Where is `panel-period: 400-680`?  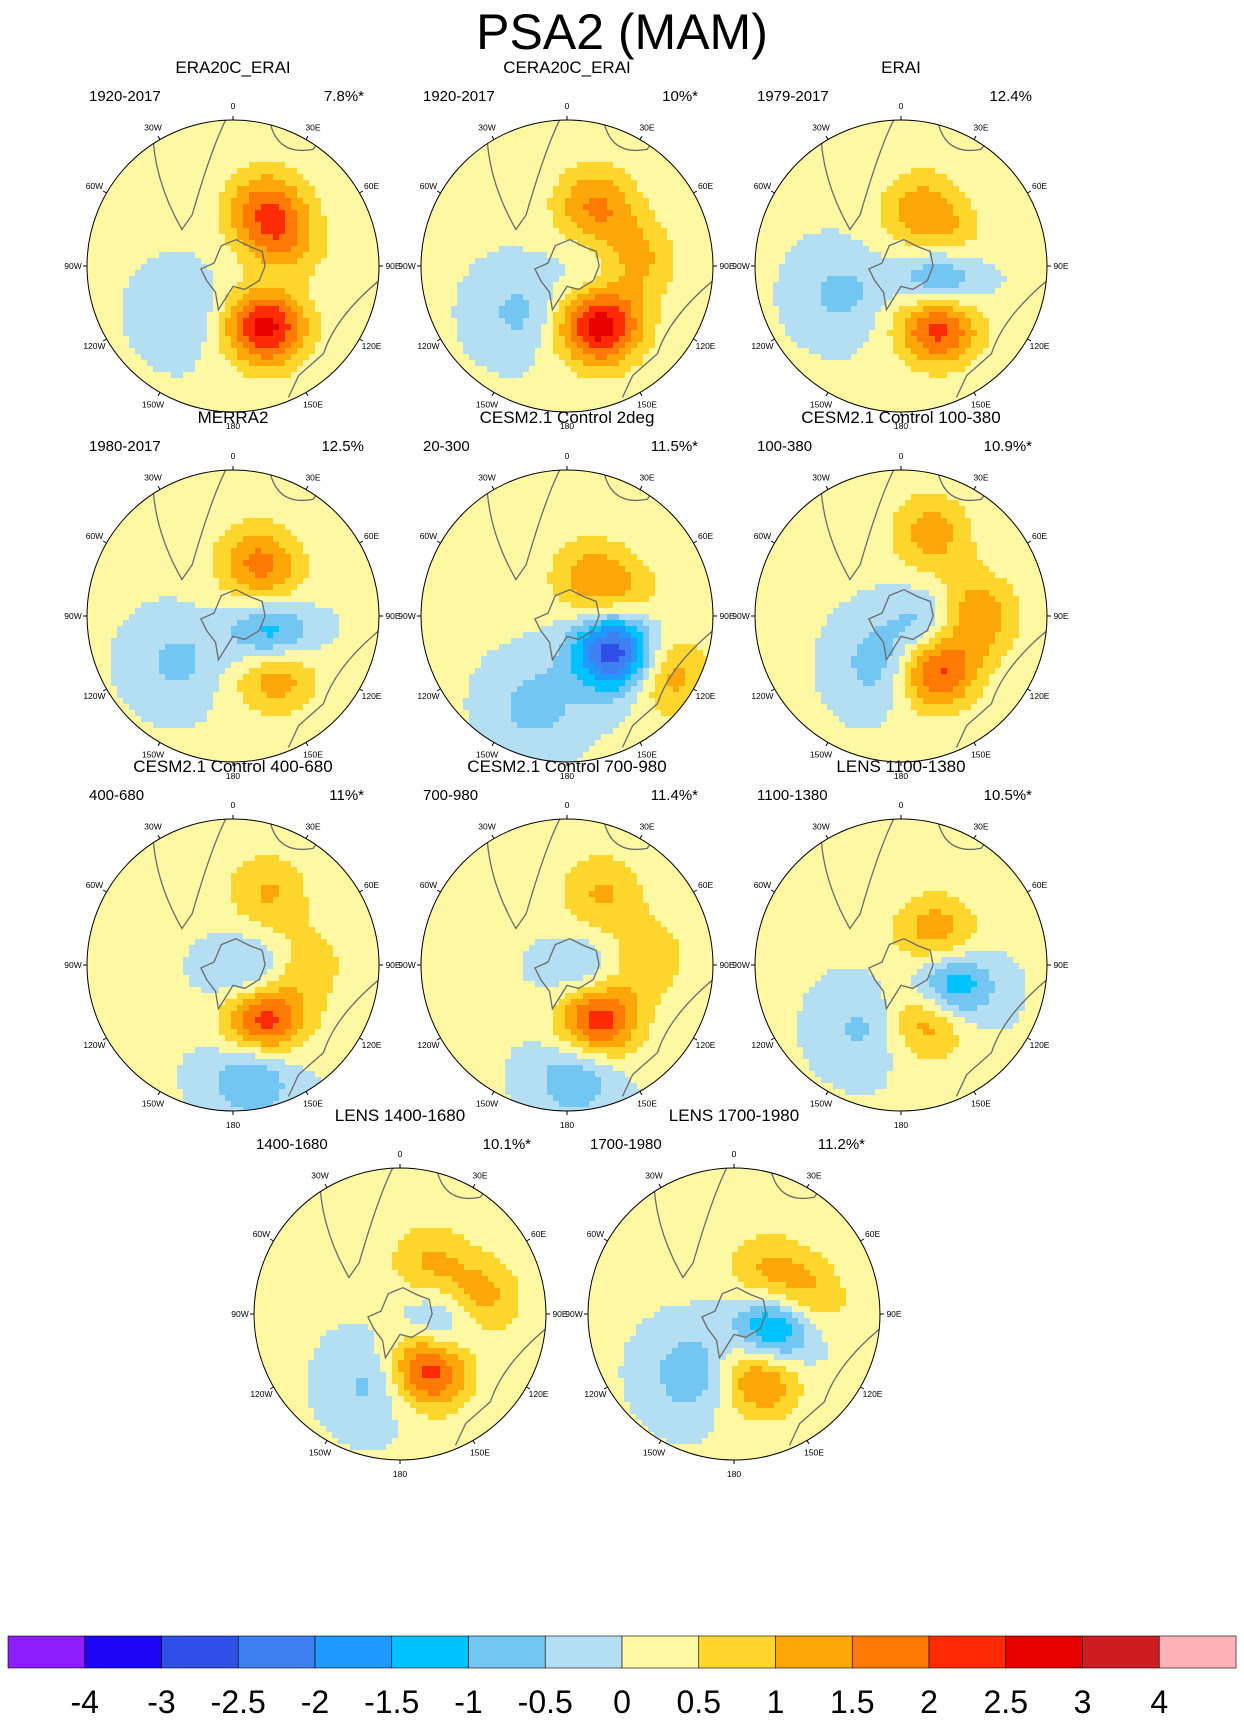 panel-period: 400-680 is located at coordinates (116, 795).